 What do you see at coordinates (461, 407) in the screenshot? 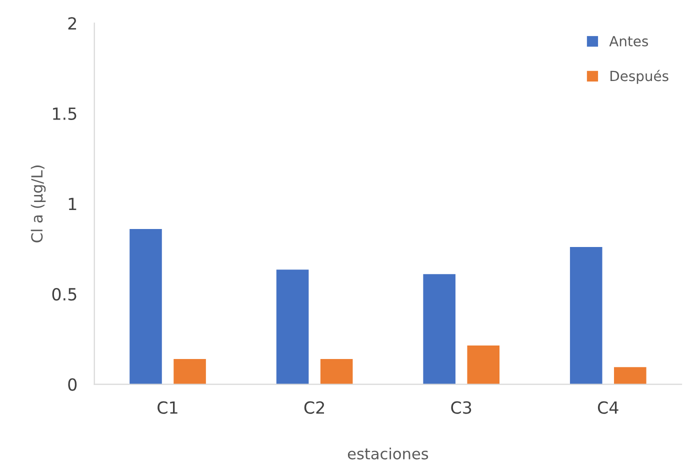
I see `x-tick-label: C3` at bounding box center [461, 407].